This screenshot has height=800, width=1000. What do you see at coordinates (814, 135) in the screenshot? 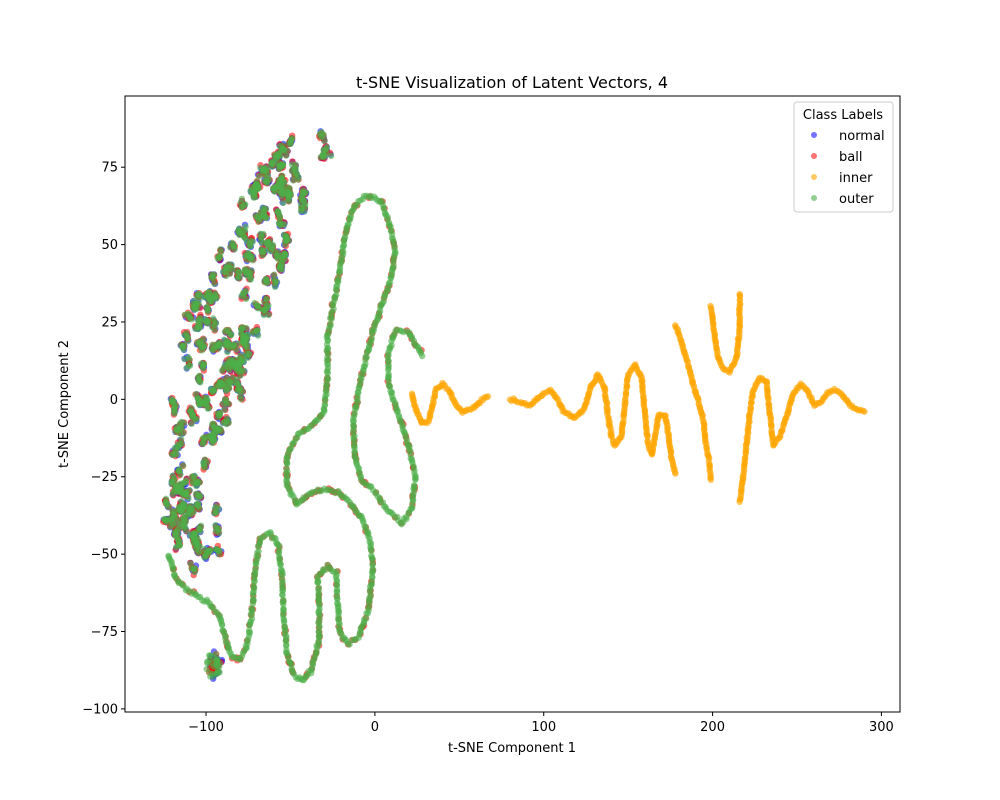
I see `legend-marker-normal` at bounding box center [814, 135].